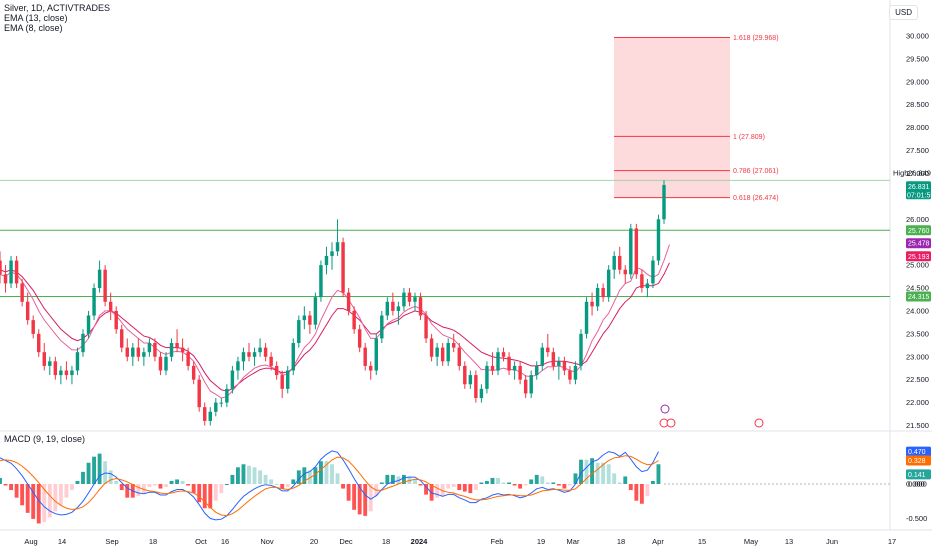 This screenshot has width=932, height=550. What do you see at coordinates (903, 12) in the screenshot?
I see `currency-button: USD` at bounding box center [903, 12].